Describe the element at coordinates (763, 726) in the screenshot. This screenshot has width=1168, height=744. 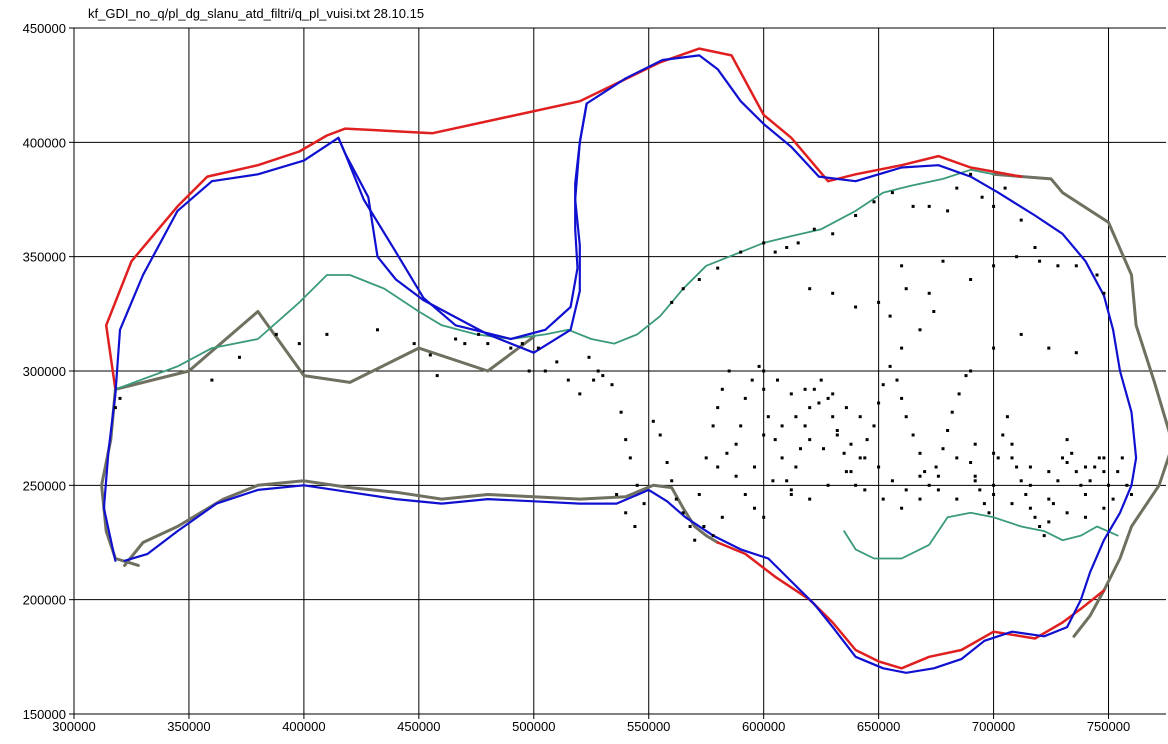
I see `x-tick-label: 600000` at that location.